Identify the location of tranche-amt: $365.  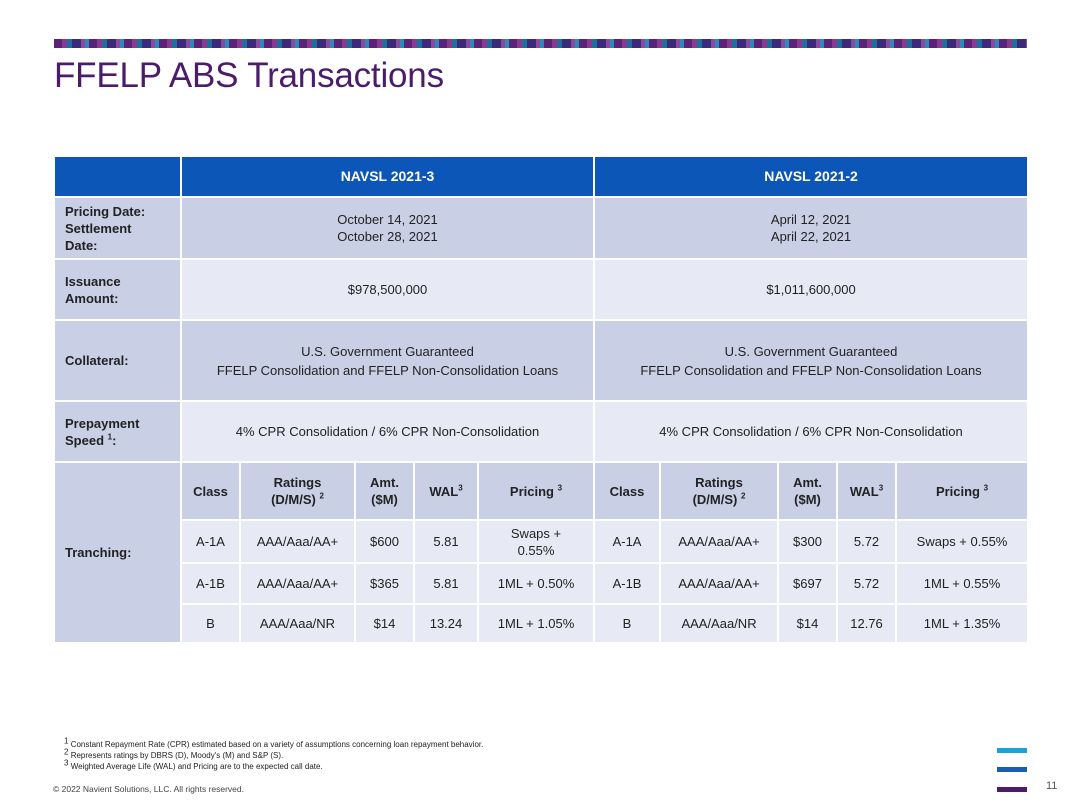
(384, 583).